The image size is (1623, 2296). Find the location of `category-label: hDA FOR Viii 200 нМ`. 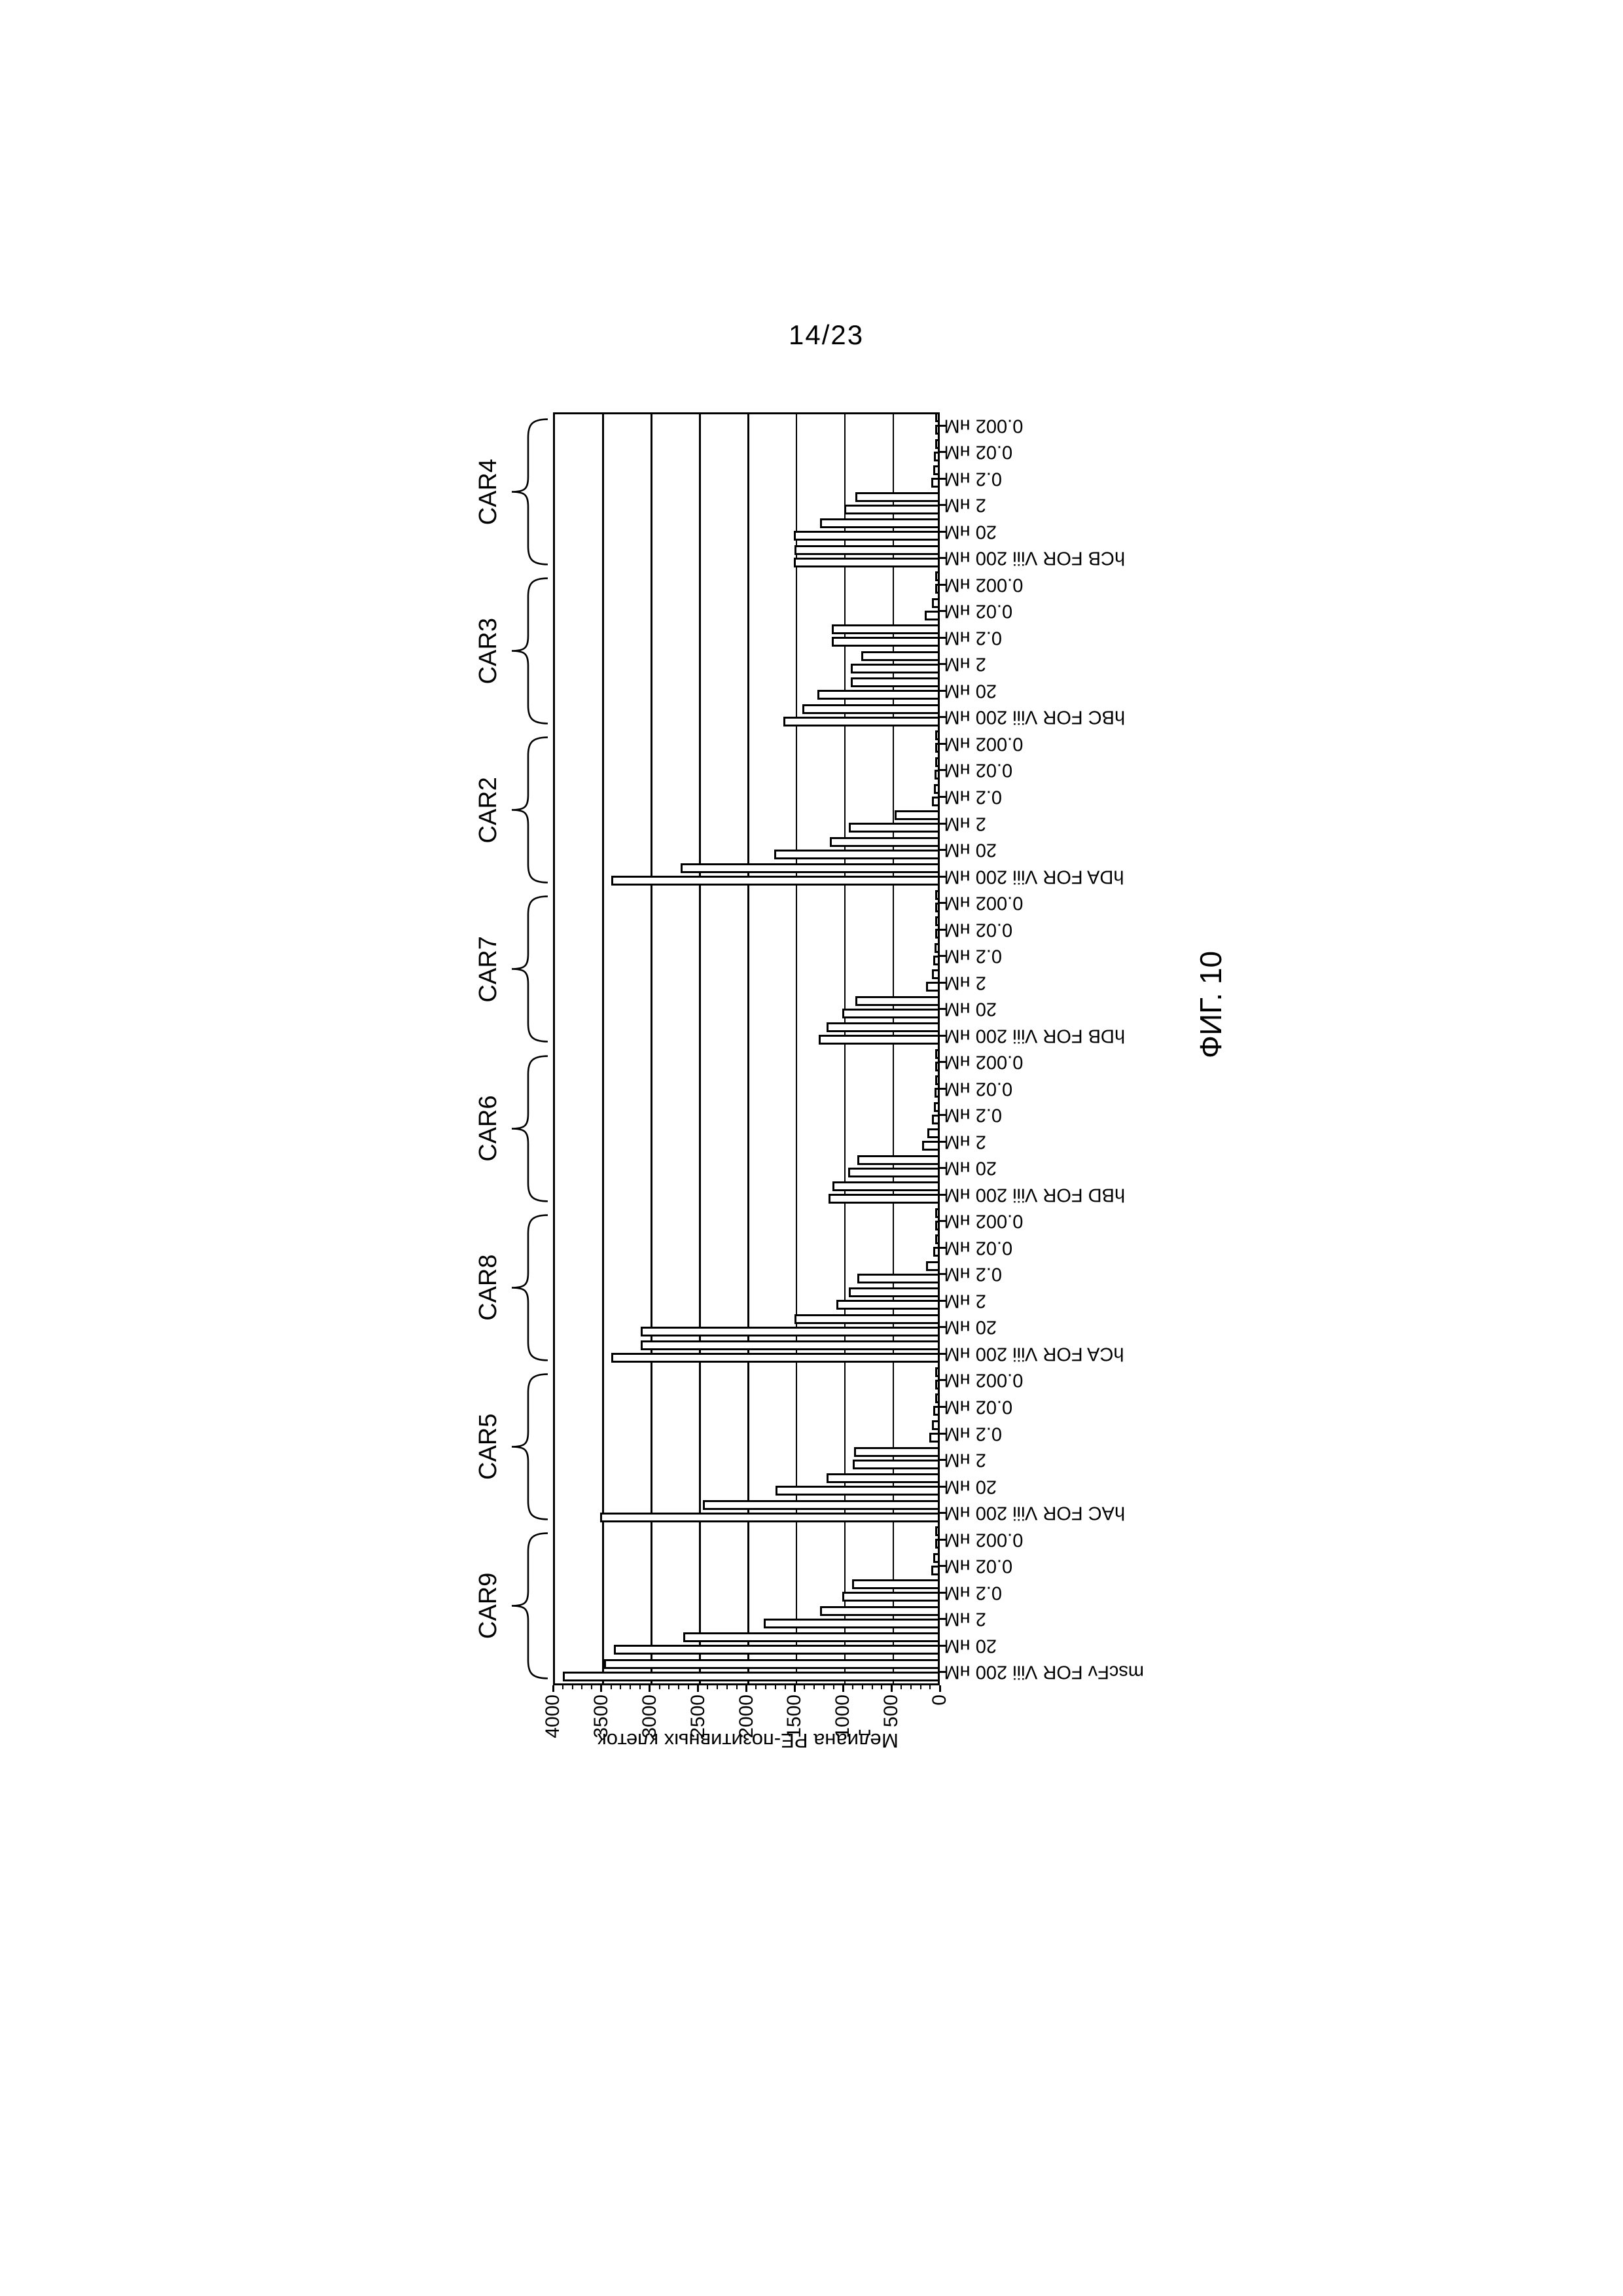

category-label: hDA FOR Viii 200 нМ is located at coordinates (1034, 877).